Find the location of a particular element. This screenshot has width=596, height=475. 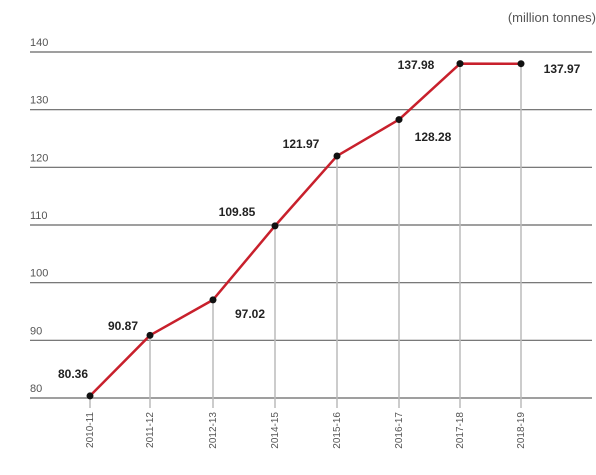

x-tick-label: 2016-17 is located at coordinates (399, 430).